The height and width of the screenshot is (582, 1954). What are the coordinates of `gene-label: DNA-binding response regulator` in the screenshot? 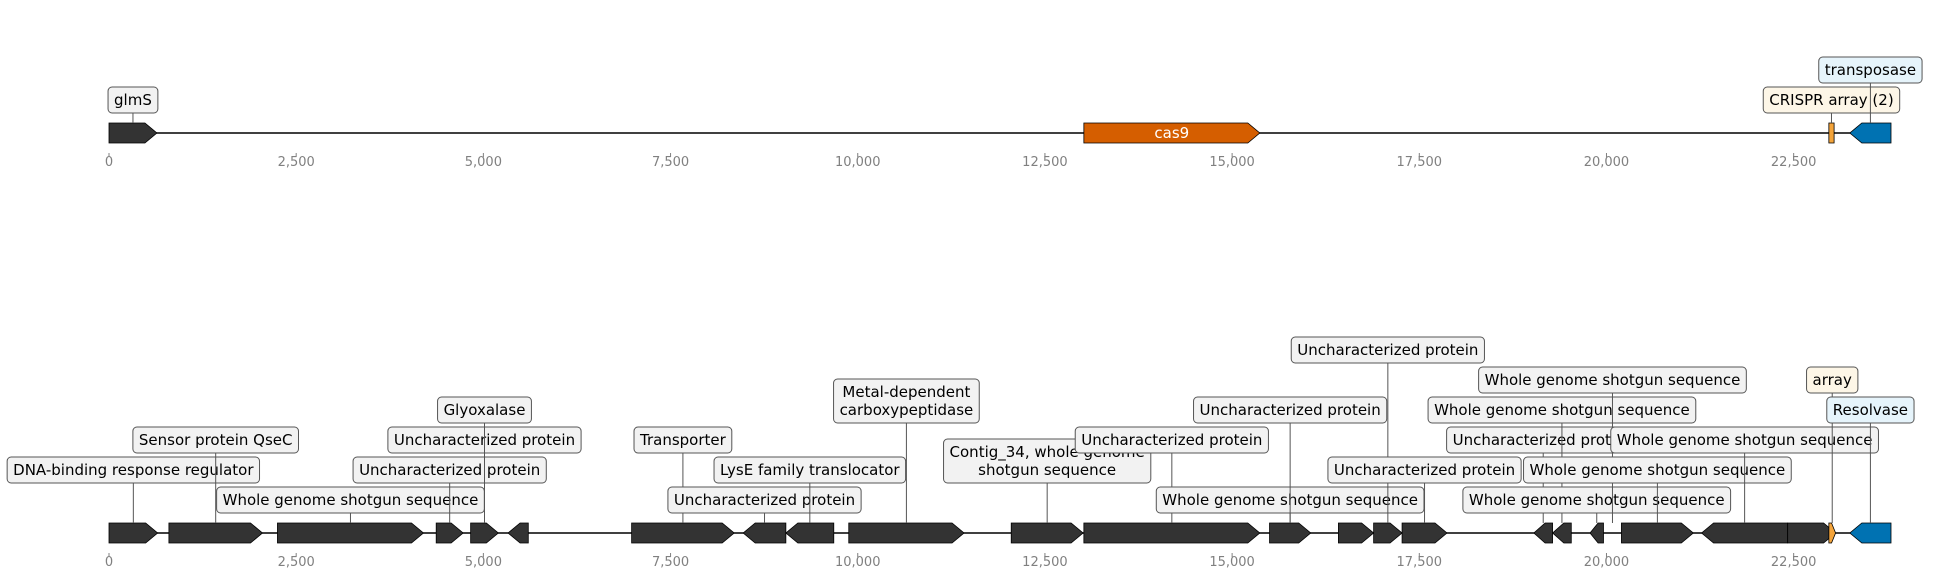 It's located at (133, 470).